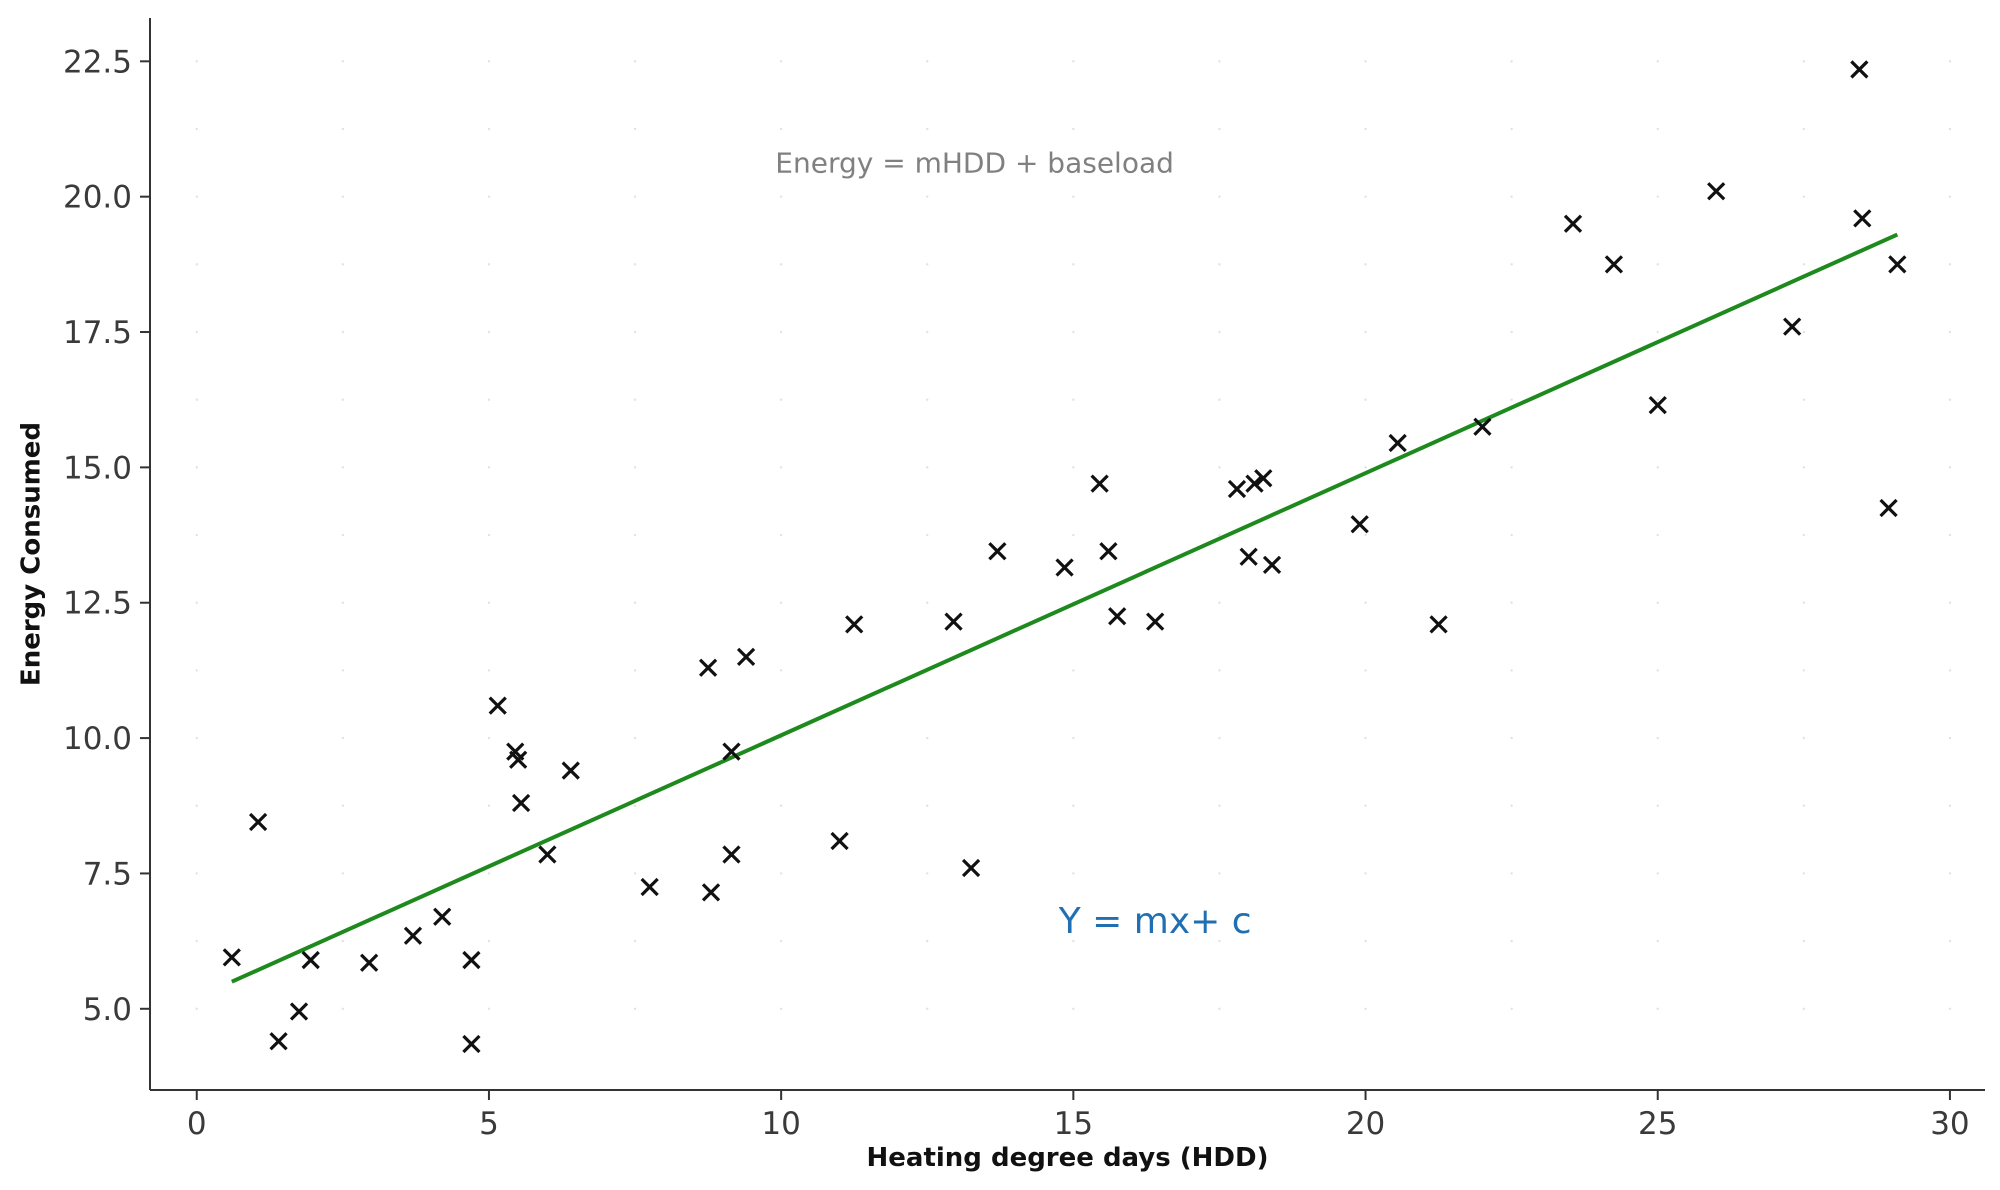  I want to click on x-tick-label: 25, so click(1657, 1124).